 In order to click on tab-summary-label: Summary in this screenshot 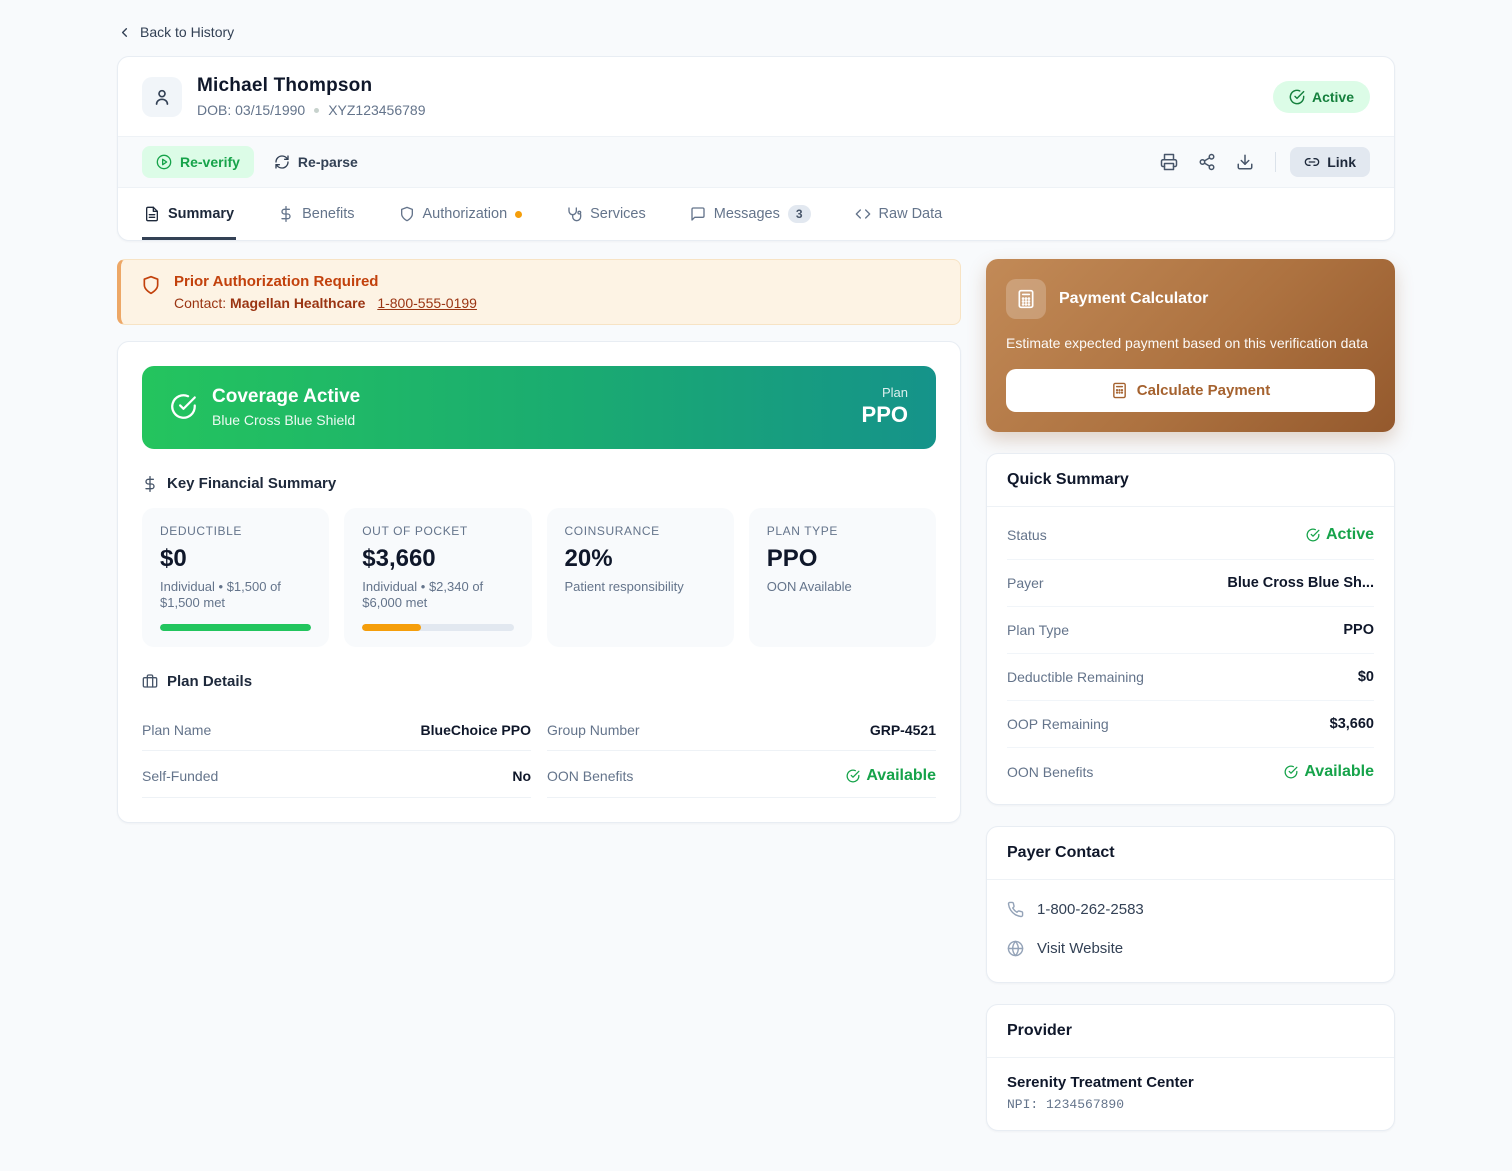, I will do `click(201, 214)`.